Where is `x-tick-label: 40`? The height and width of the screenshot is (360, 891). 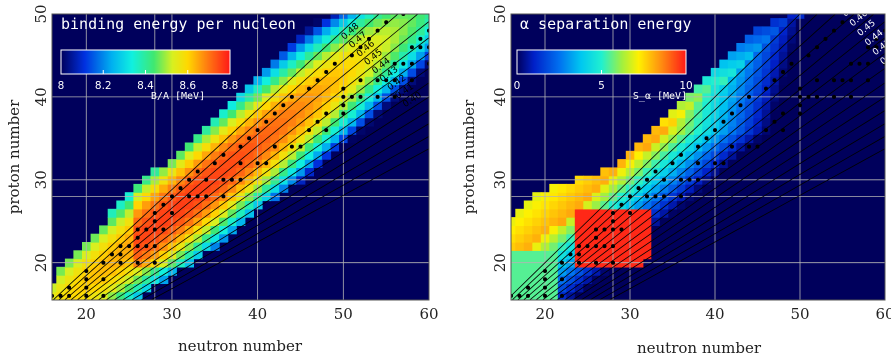 x-tick-label: 40 is located at coordinates (714, 314).